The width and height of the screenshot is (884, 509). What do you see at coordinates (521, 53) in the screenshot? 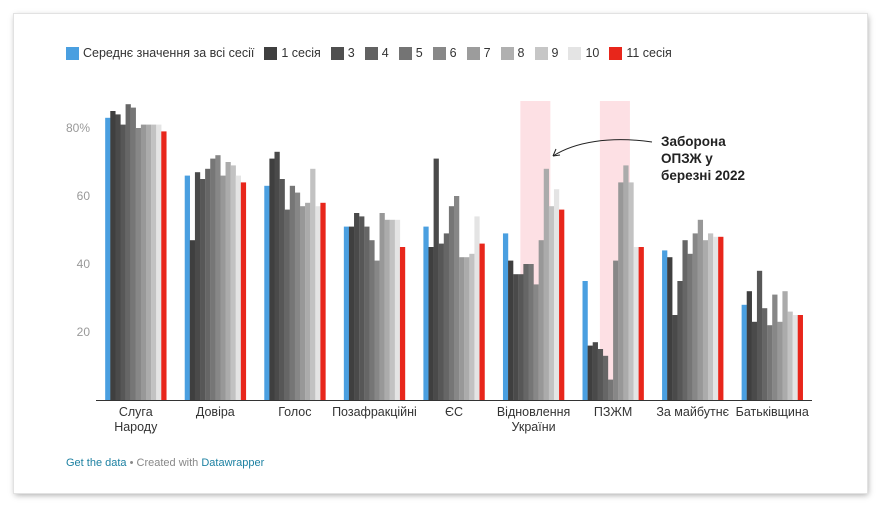
I see `legend-label: 8` at bounding box center [521, 53].